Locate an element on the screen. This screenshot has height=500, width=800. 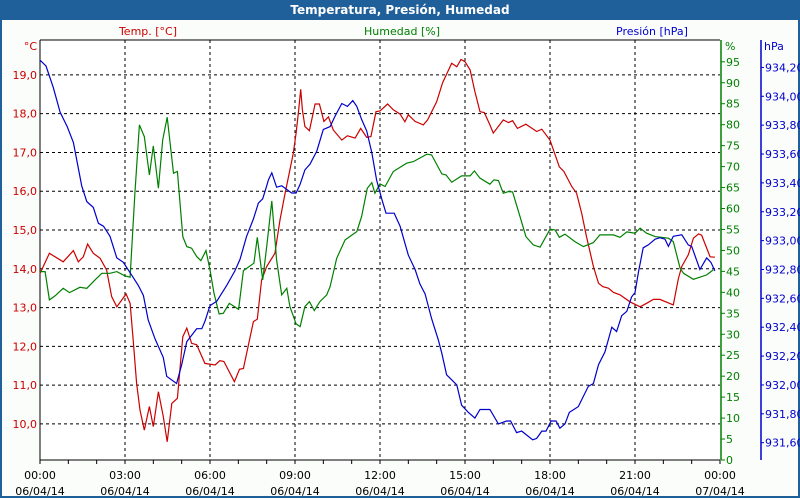
x-tick-label-time: 09:00 is located at coordinates (295, 475).